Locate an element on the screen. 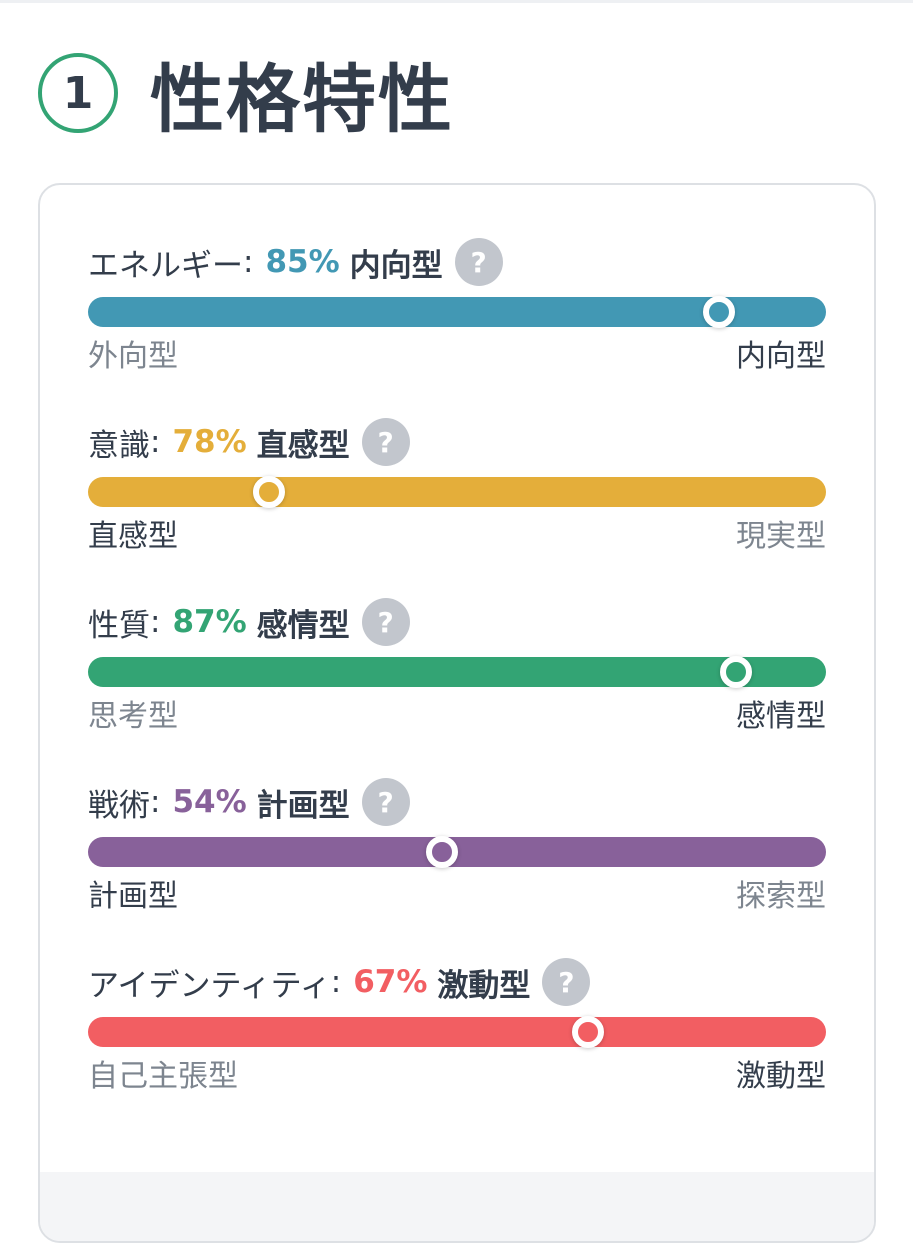  left-pole-label: 外向型 is located at coordinates (133, 356).